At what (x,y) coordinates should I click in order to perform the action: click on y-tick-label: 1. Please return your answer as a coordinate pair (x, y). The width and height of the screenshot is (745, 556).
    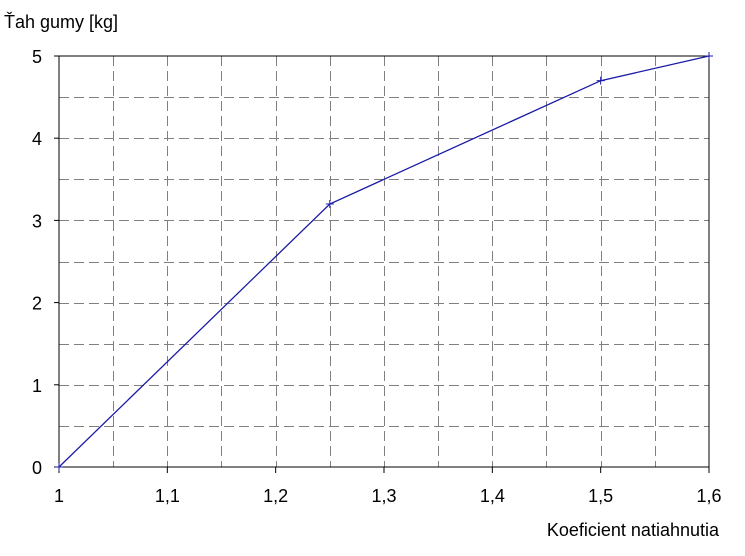
    Looking at the image, I should click on (37, 386).